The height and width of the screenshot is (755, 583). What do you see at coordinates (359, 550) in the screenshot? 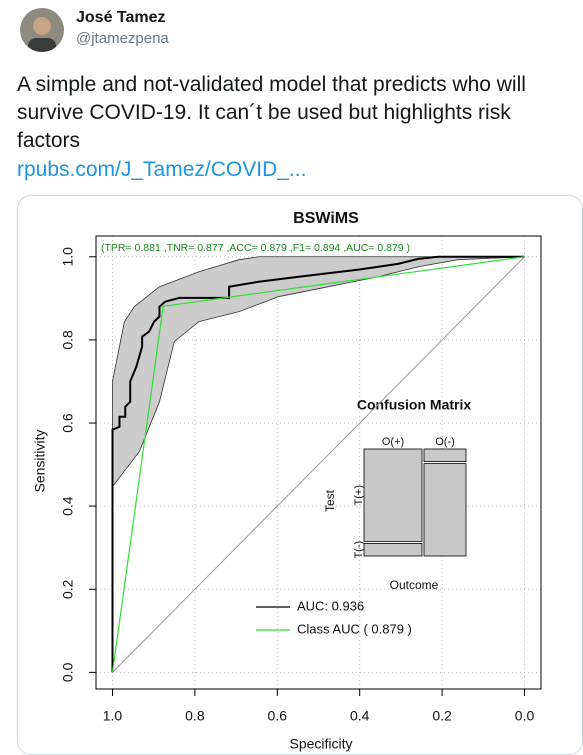
I see `matrix-row-label: T(-)` at bounding box center [359, 550].